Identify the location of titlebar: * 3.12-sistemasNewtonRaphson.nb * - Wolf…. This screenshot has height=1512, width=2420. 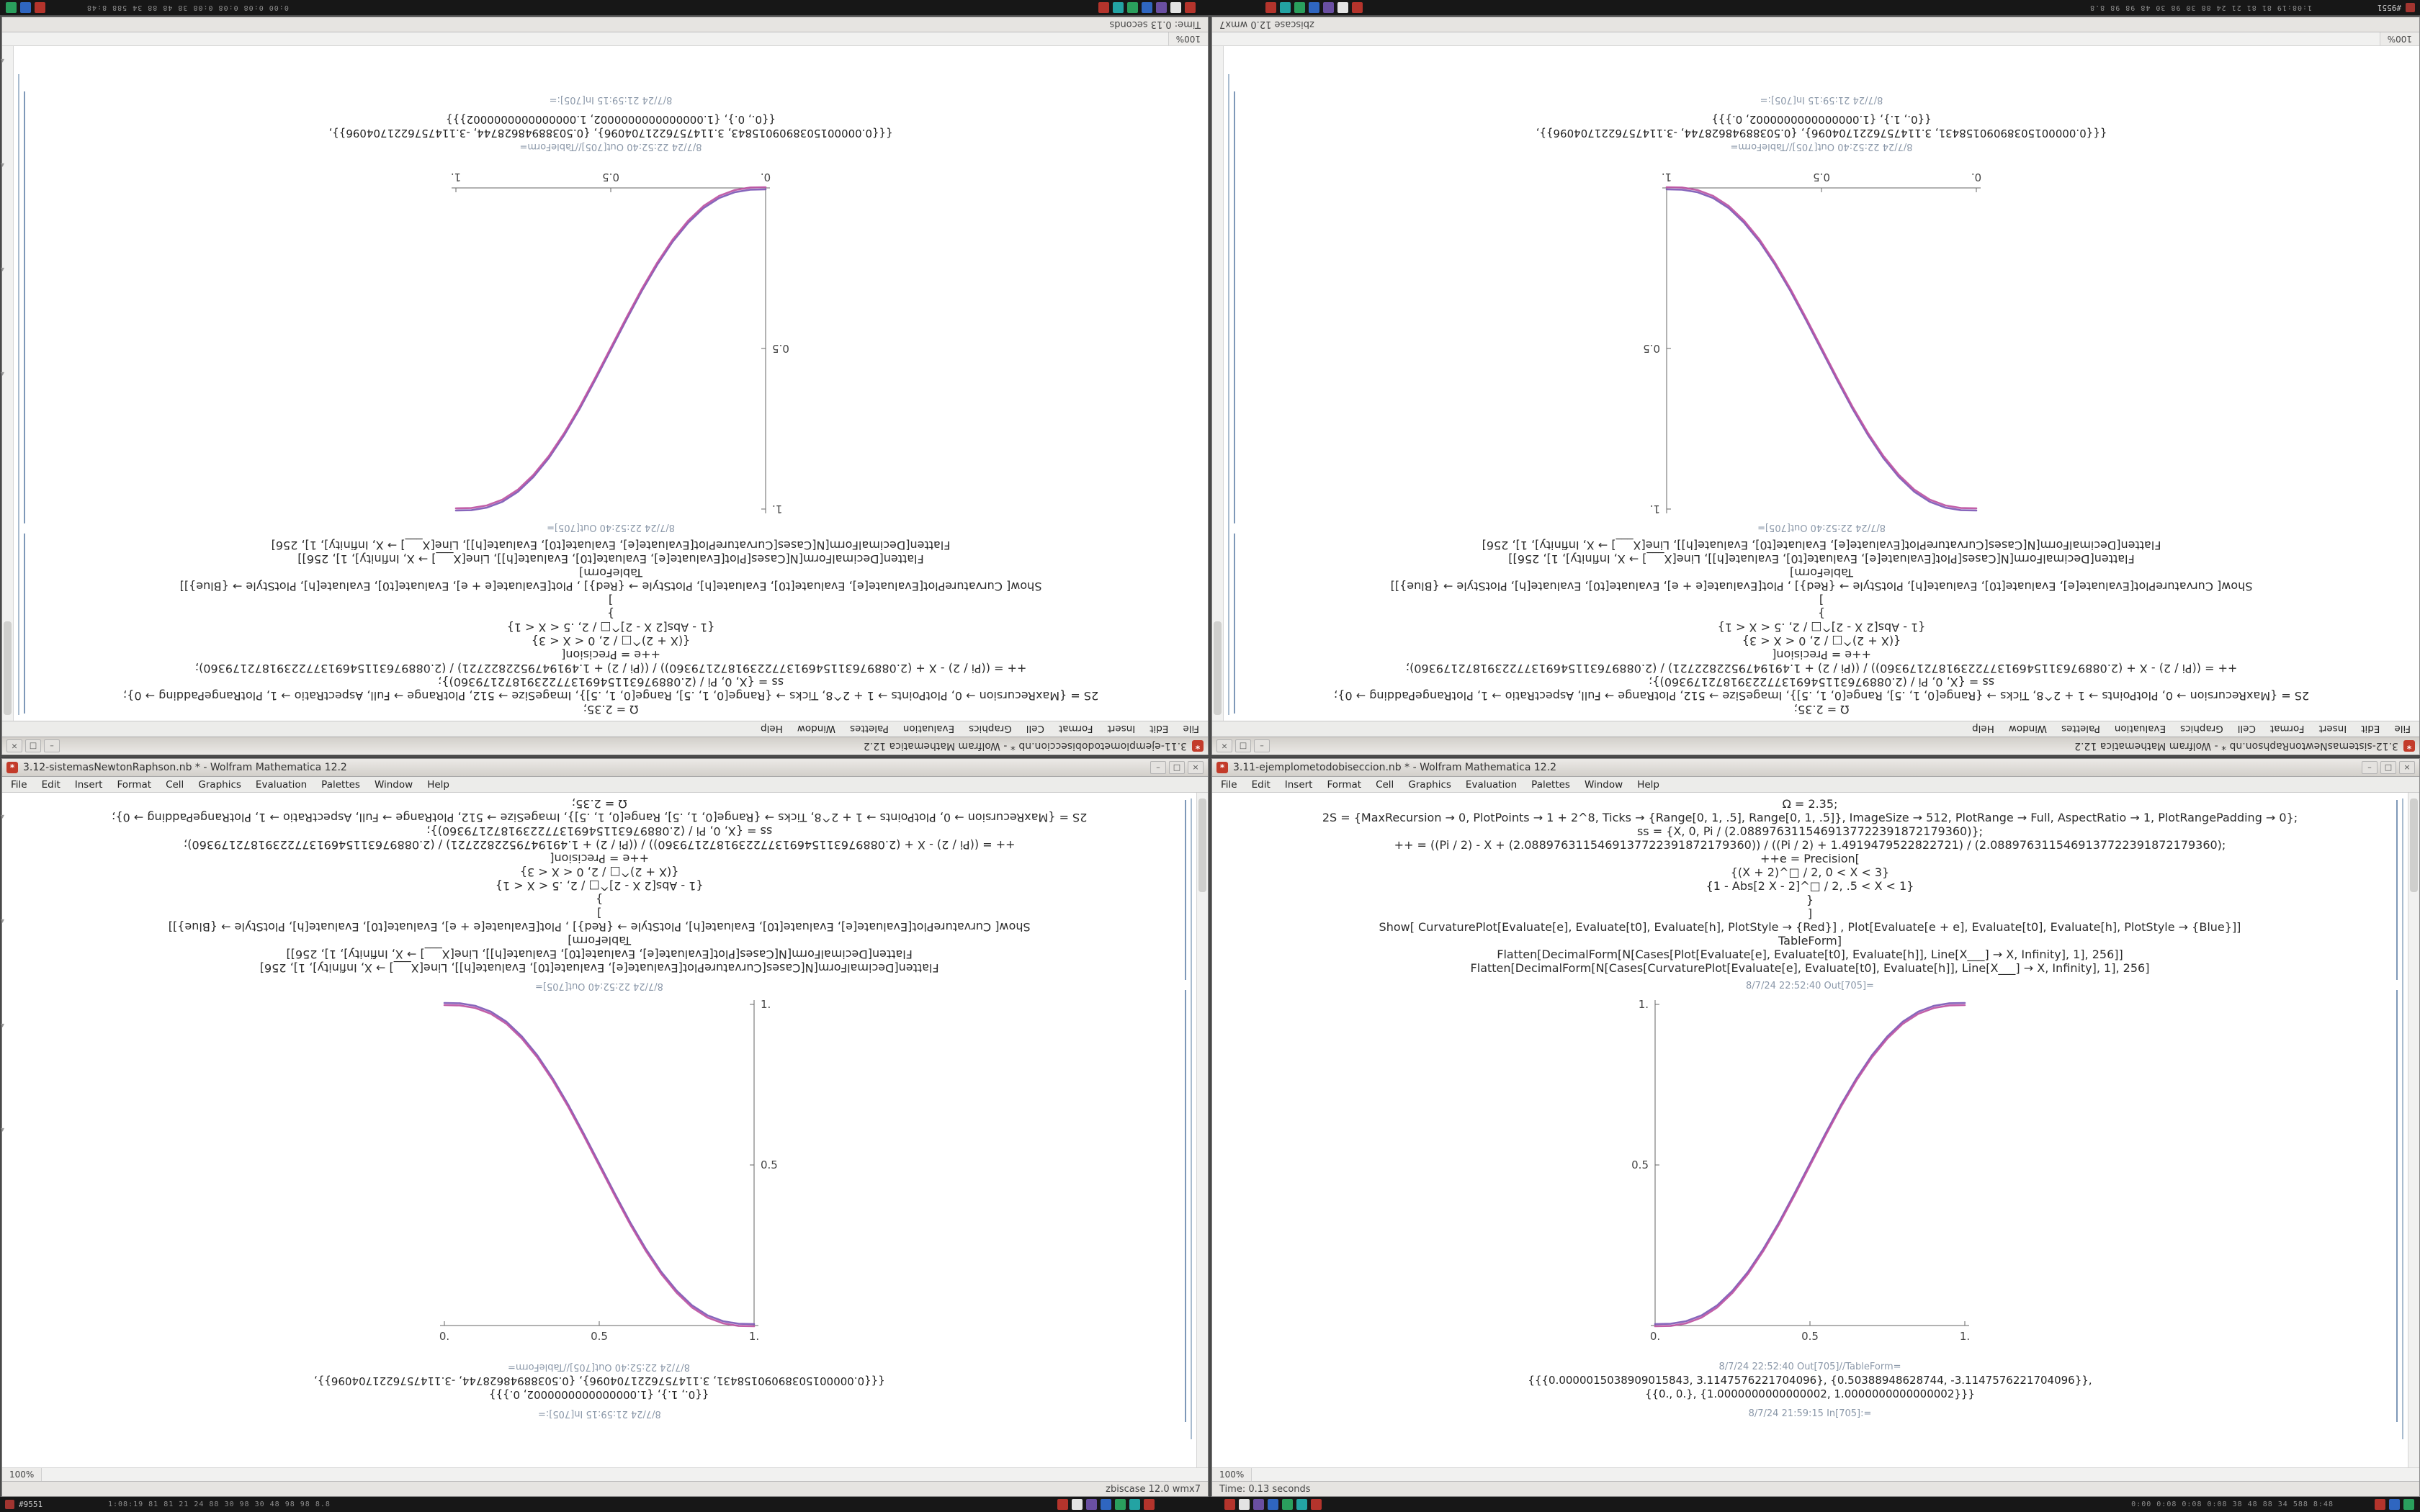
(1815, 746).